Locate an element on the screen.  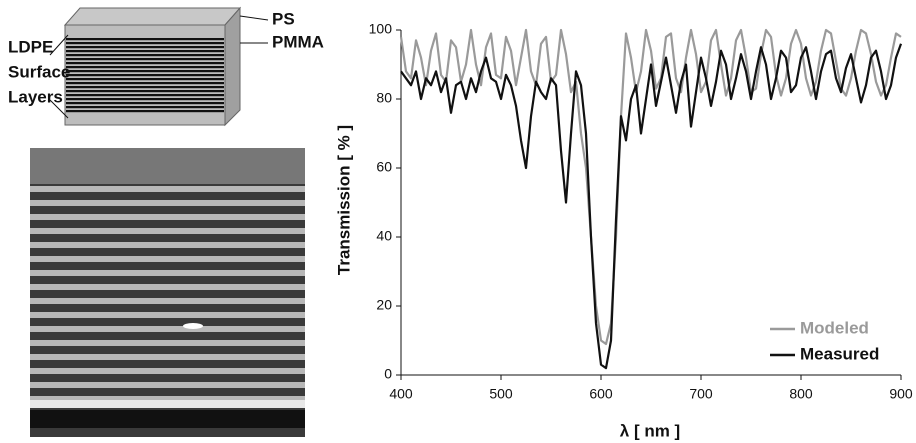
surface-label: LDPE is located at coordinates (30, 46).